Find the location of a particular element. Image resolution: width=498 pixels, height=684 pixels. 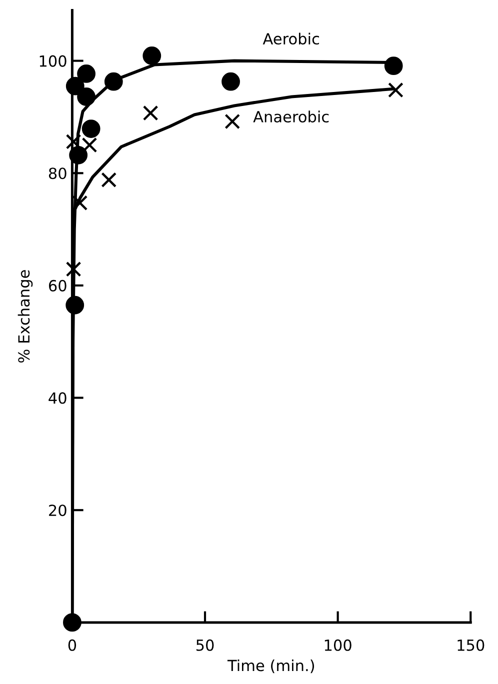

y-tick-label: 20 is located at coordinates (57, 510).